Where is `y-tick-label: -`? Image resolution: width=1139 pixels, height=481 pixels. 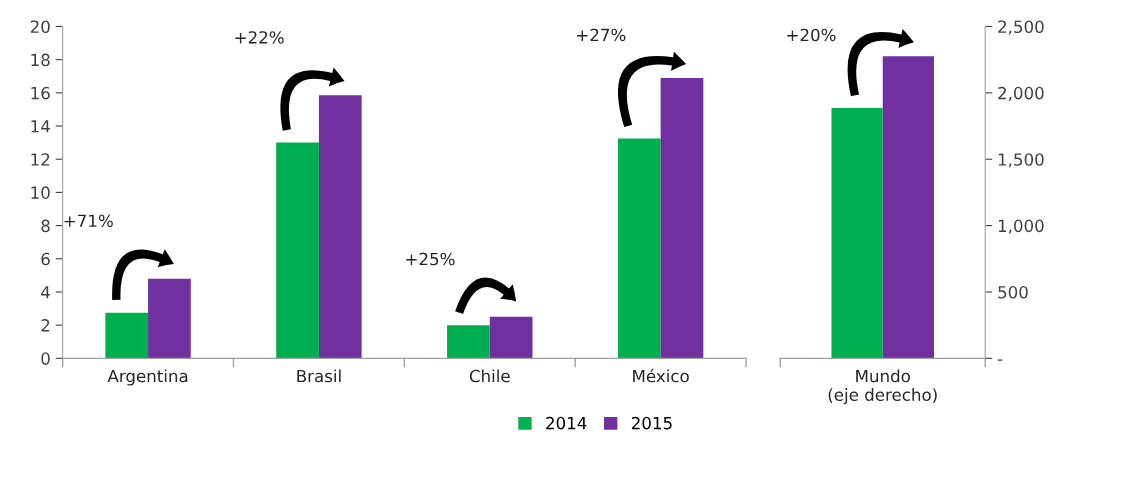
y-tick-label: - is located at coordinates (1000, 360).